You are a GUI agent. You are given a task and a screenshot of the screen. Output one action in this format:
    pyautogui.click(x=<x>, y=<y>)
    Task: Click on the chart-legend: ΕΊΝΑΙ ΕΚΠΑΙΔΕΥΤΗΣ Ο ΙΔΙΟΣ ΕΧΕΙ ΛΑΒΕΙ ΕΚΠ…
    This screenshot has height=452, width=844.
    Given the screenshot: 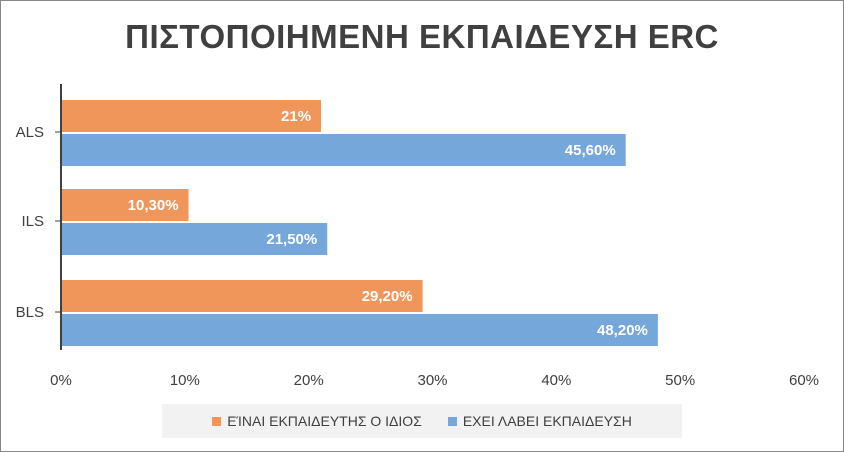 What is the action you would take?
    pyautogui.click(x=422, y=421)
    